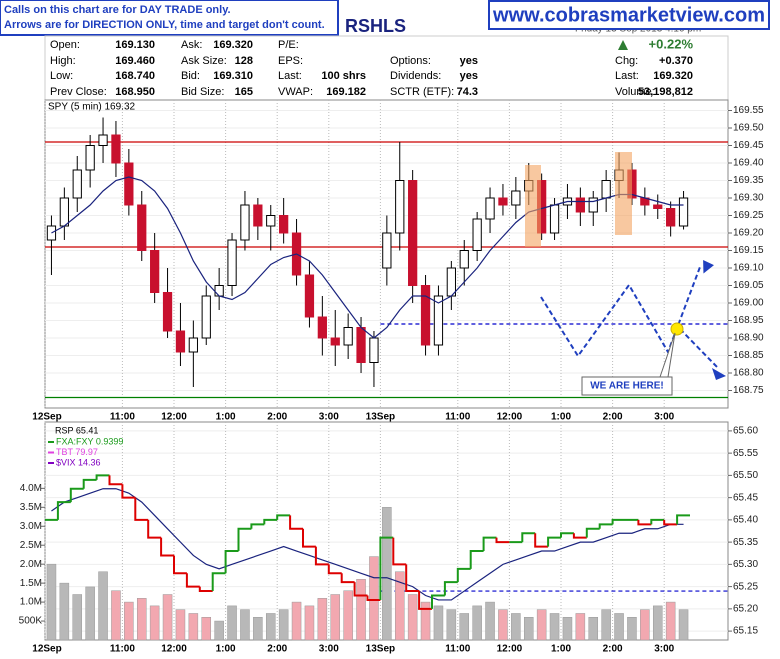  I want to click on highlight-box, so click(623, 193).